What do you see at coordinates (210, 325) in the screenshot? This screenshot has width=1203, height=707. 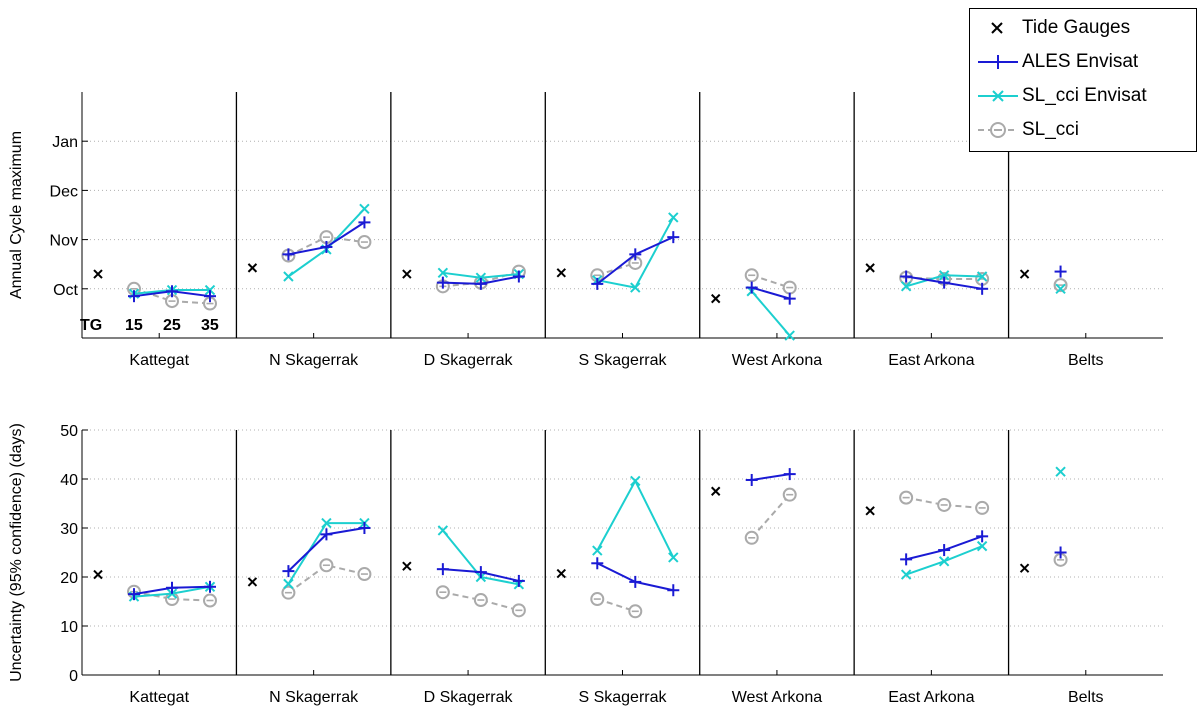 I see `annotation-35: 35` at bounding box center [210, 325].